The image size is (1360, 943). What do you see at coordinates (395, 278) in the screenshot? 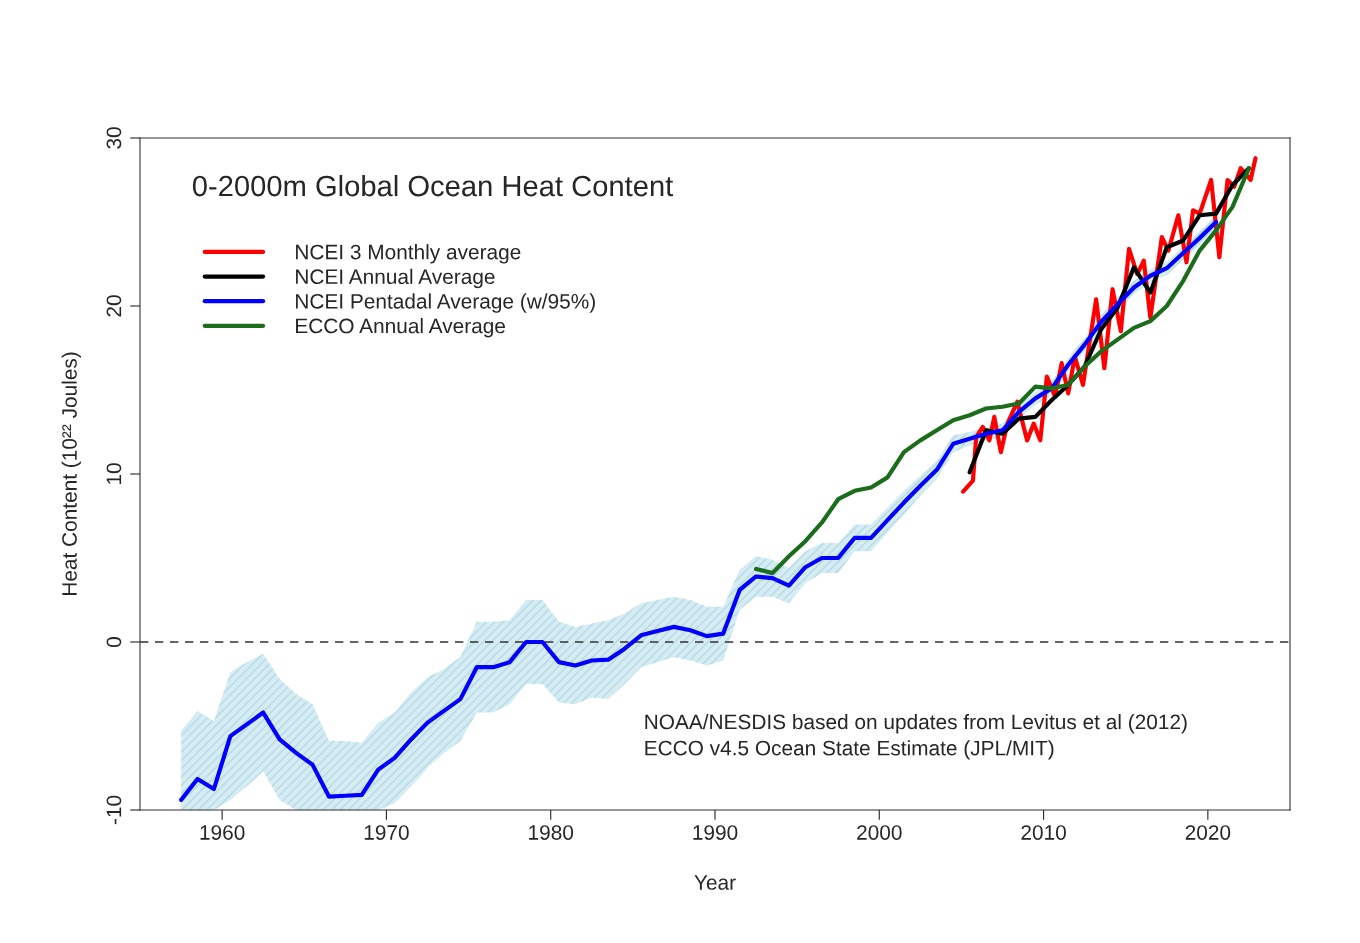
I see `legend-label: NCEI Annual Average` at bounding box center [395, 278].